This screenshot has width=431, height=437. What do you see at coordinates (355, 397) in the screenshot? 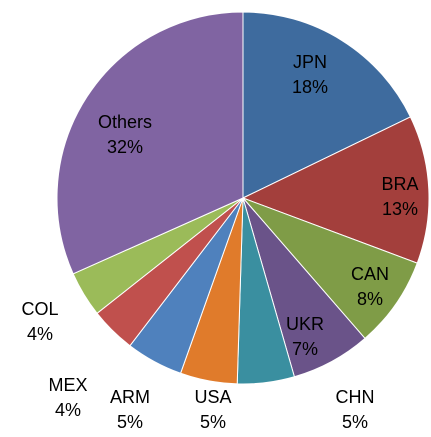
I see `slice-label: CHN` at bounding box center [355, 397].